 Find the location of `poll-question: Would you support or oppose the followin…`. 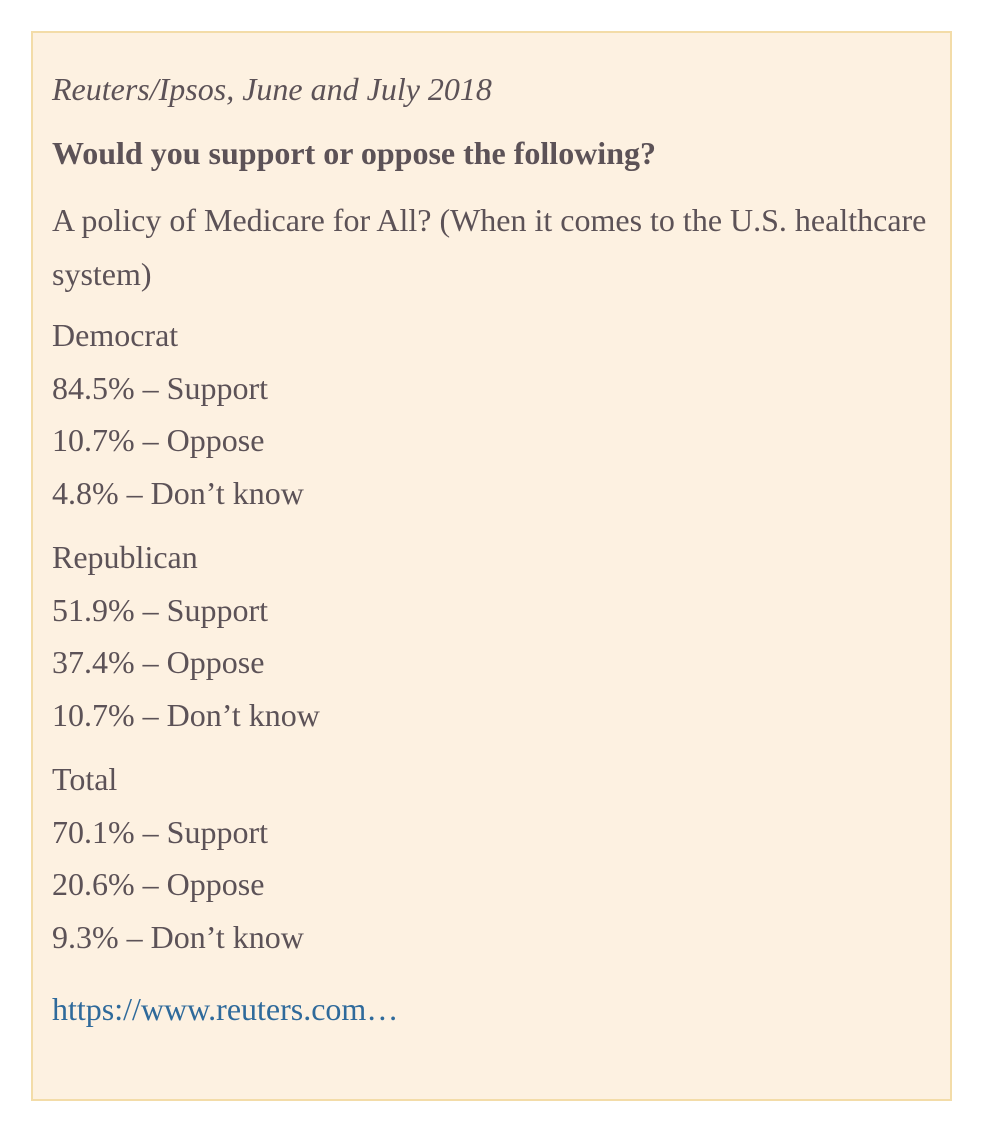

poll-question: Would you support or oppose the followin… is located at coordinates (354, 153).